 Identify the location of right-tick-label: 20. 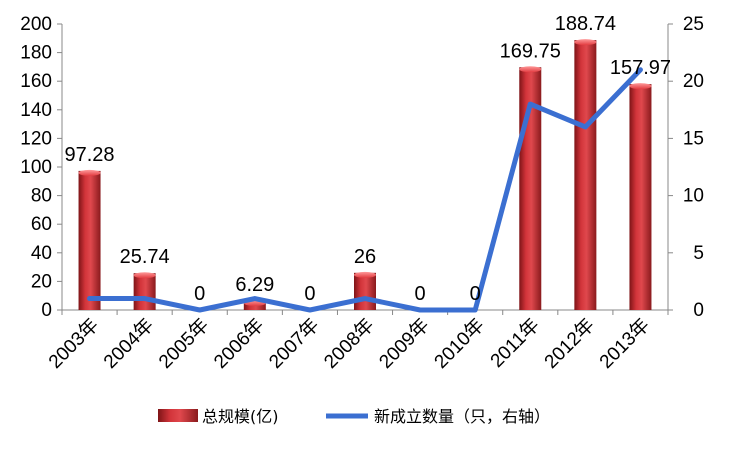
(693, 81).